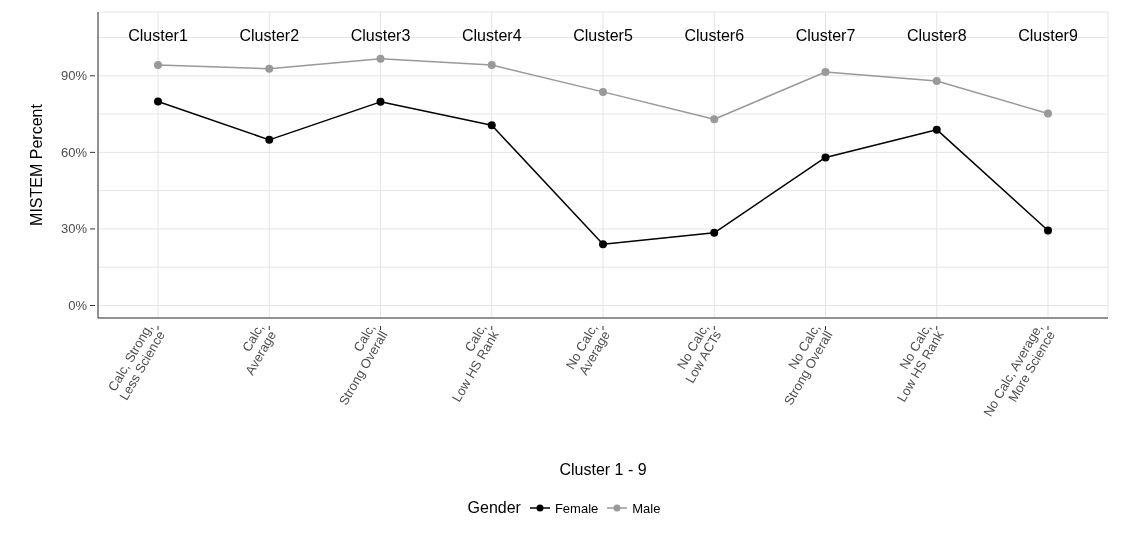 Image resolution: width=1141 pixels, height=541 pixels. I want to click on annotation: Cluster8, so click(936, 36).